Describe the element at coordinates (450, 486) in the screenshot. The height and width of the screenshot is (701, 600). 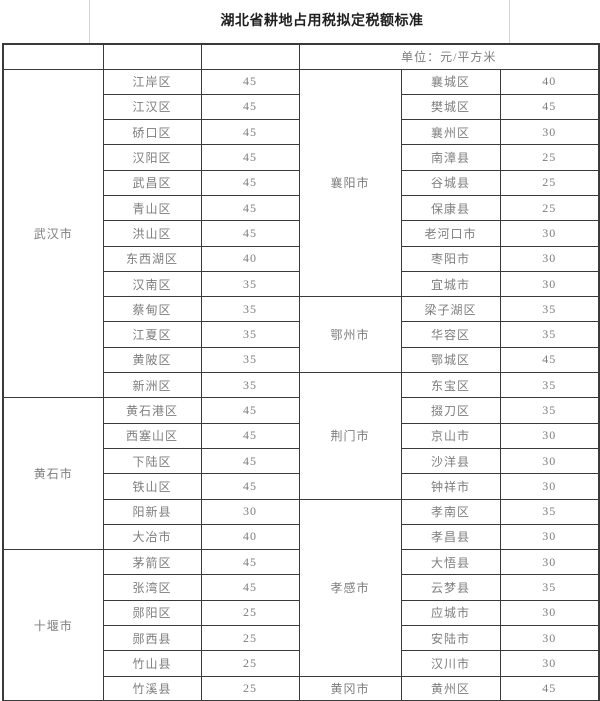
I see `district-cell: 钟祥市` at that location.